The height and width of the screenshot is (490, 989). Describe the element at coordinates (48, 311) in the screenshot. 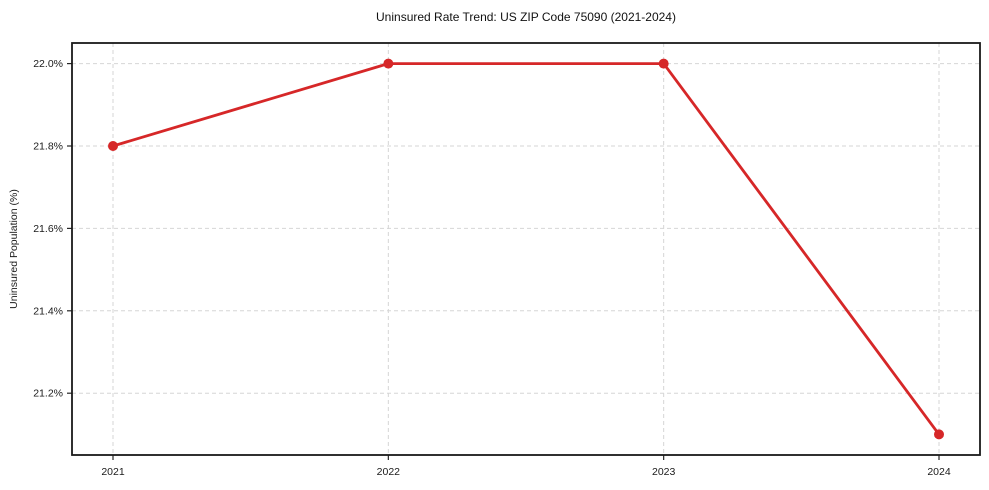

I see `y-tick-label: 21.4%` at that location.